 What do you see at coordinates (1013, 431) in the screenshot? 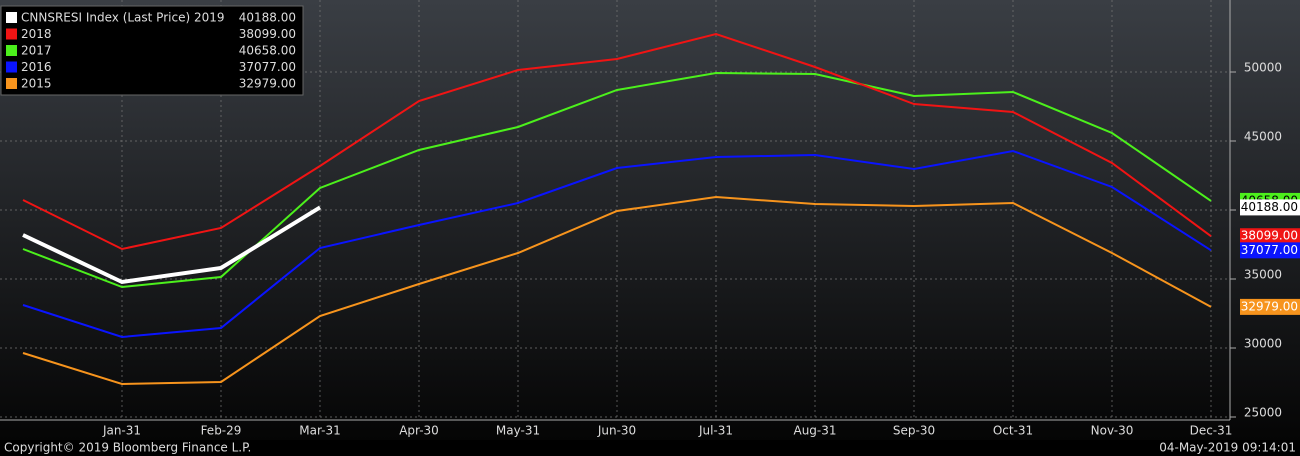
I see `x-tick-label: Oct-31` at bounding box center [1013, 431].